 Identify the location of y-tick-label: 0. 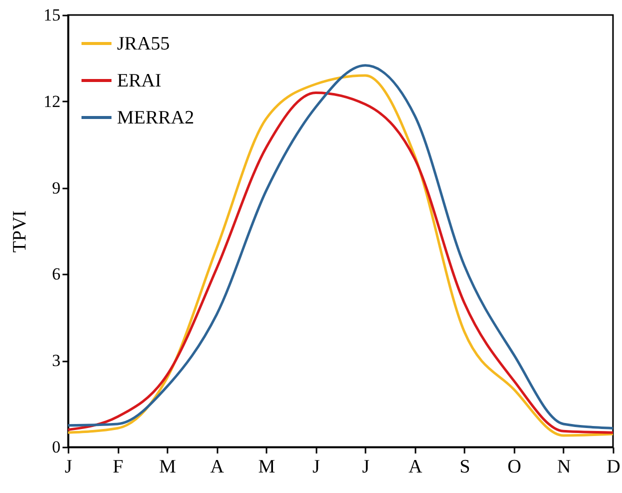
(56, 447).